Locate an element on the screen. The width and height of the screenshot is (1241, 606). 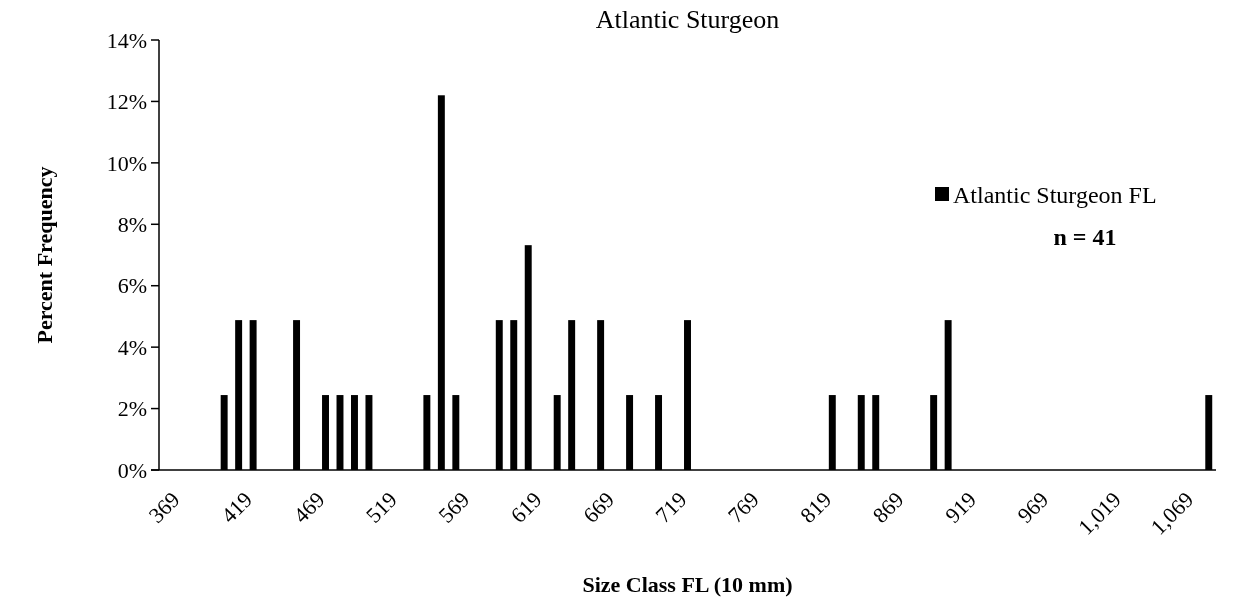
x-tick-label: 969 is located at coordinates (1033, 507).